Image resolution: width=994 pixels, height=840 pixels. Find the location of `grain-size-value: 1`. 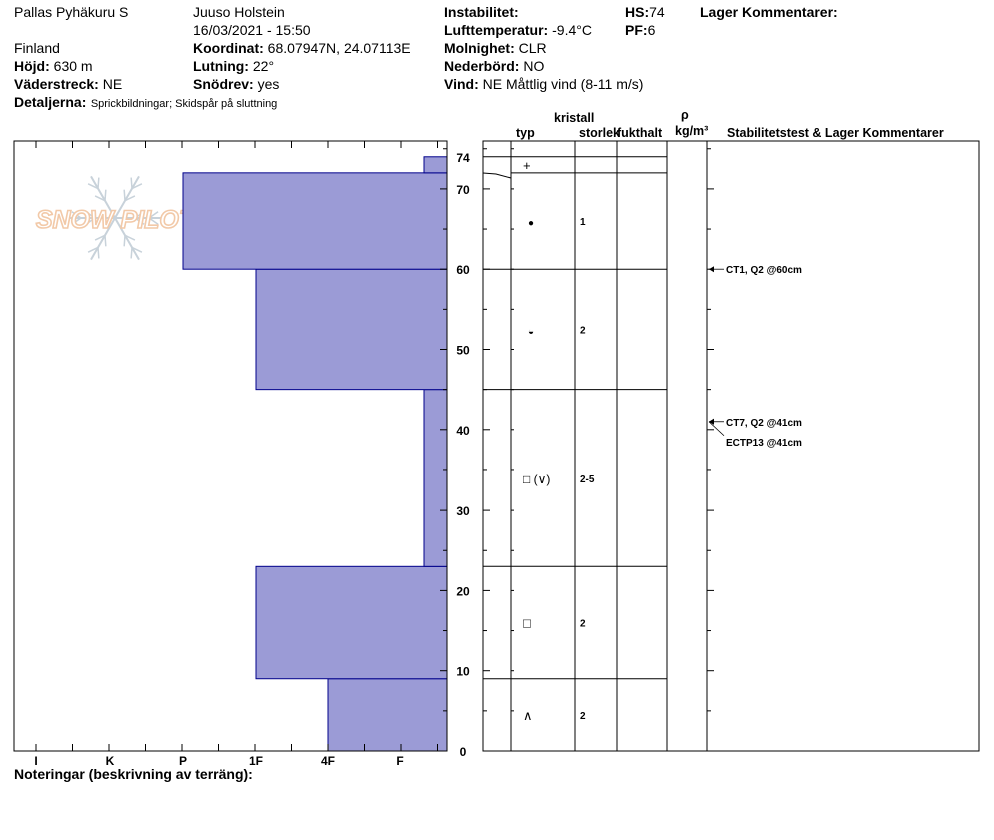

grain-size-value: 1 is located at coordinates (583, 222).